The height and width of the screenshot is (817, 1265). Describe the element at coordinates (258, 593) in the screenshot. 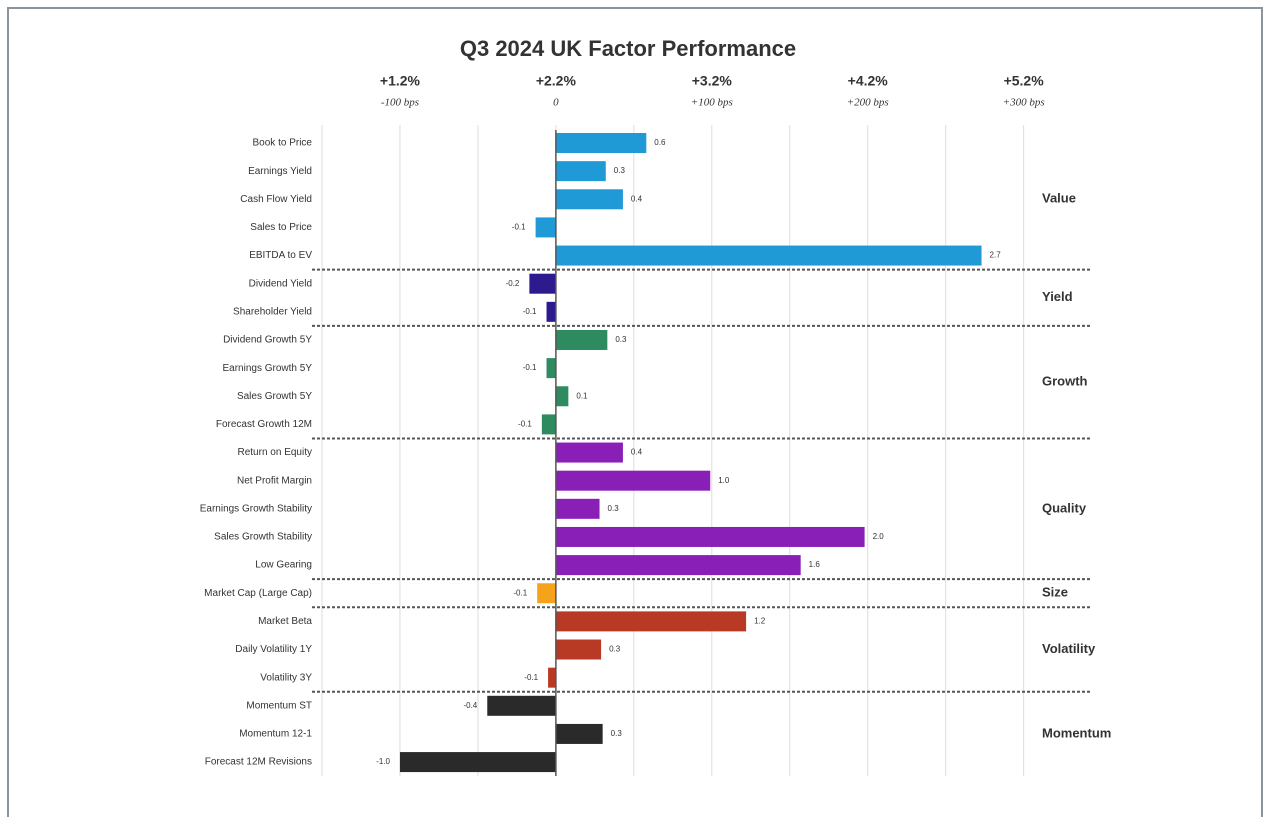

I see `category-label: Market Cap (Large Cap)` at that location.